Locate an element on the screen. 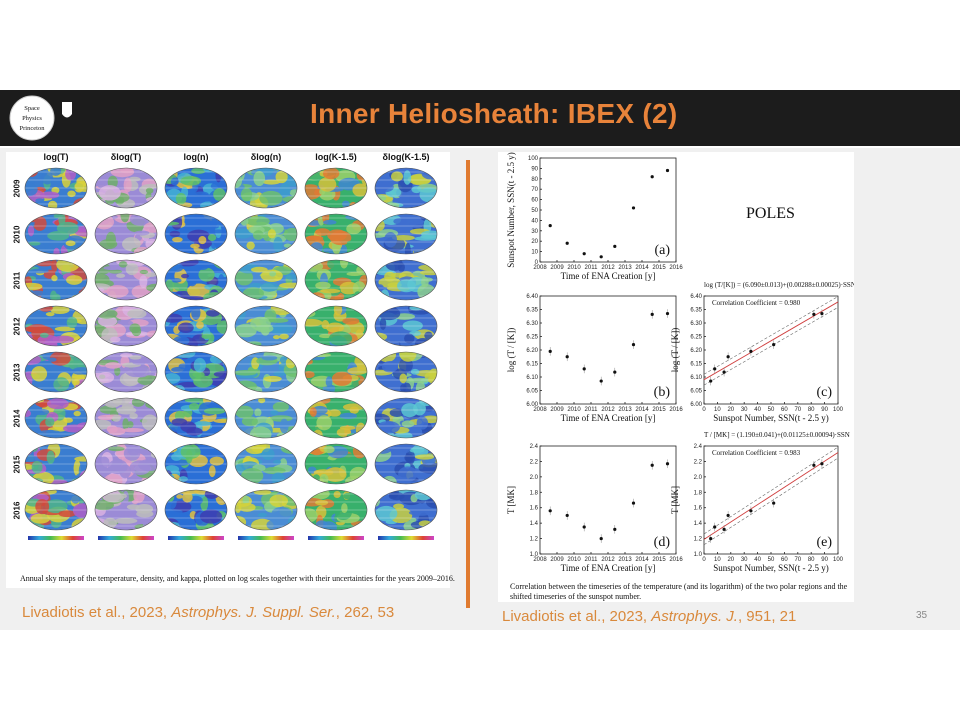 The height and width of the screenshot is (720, 960). x-tick-label: 60 is located at coordinates (784, 410).